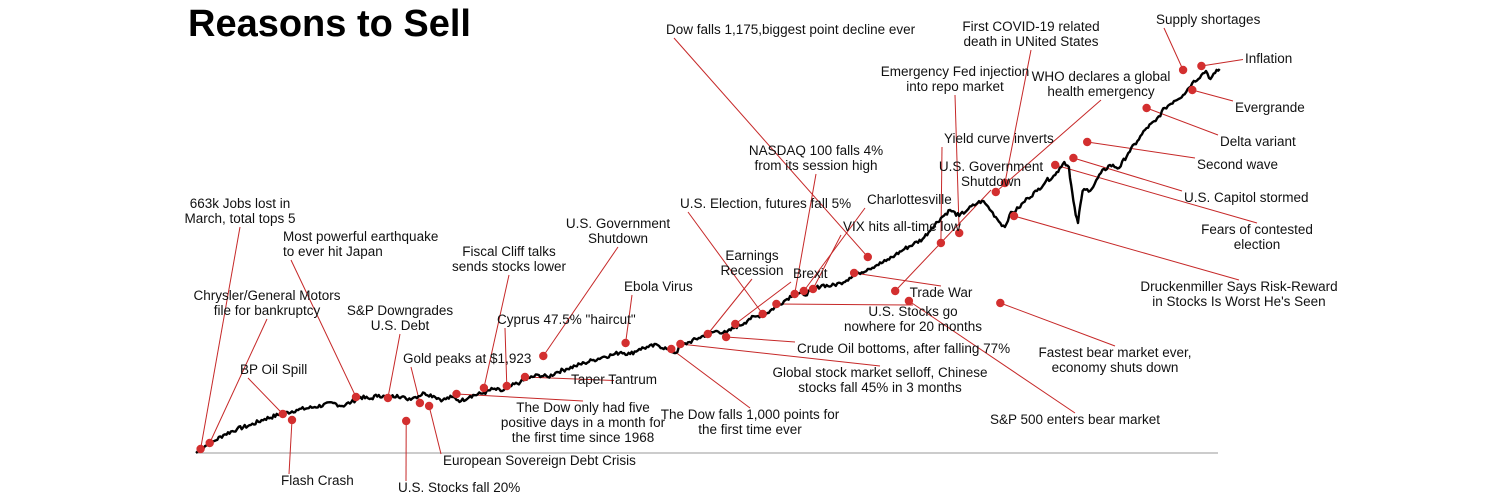 The width and height of the screenshot is (1500, 500). What do you see at coordinates (955, 71) in the screenshot?
I see `event-label-line: Emergency Fed injection` at bounding box center [955, 71].